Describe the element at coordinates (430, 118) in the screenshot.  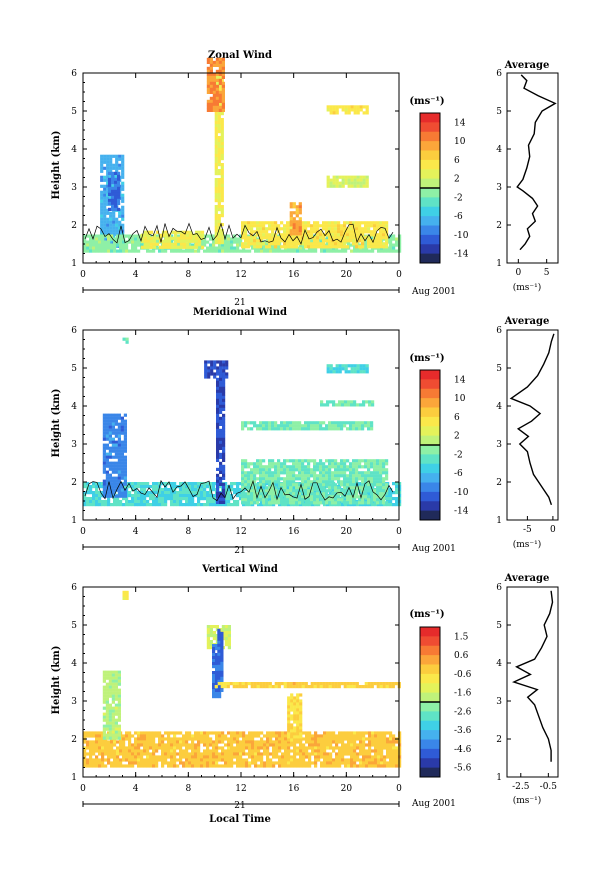
I see `zonal-colorbar-swatch` at that location.